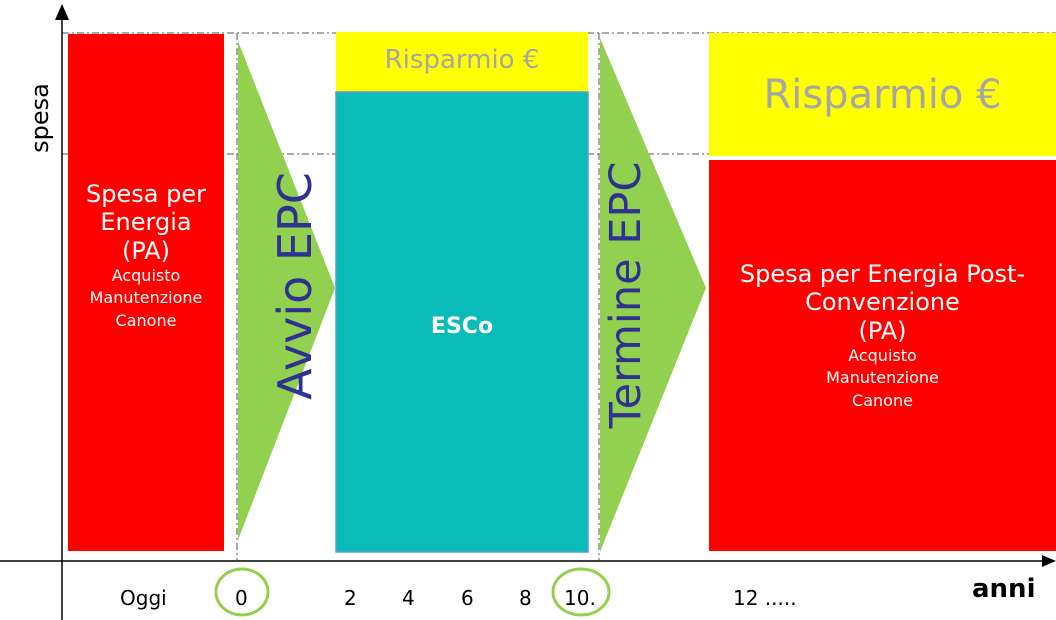  What do you see at coordinates (580, 598) in the screenshot?
I see `tick-10: 10.` at bounding box center [580, 598].